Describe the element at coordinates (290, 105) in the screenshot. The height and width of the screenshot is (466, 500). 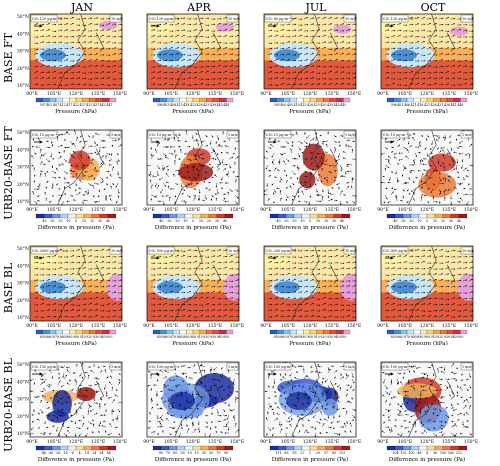
I see `colorbar-tick-label: 405` at that location.